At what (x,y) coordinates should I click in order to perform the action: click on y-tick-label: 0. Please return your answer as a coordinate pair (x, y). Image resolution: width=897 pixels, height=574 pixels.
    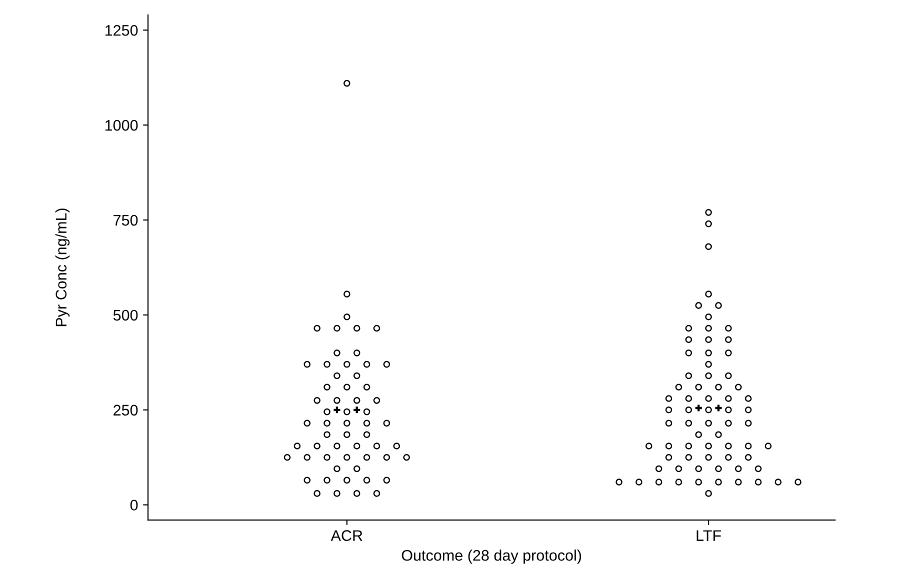
    Looking at the image, I should click on (134, 505).